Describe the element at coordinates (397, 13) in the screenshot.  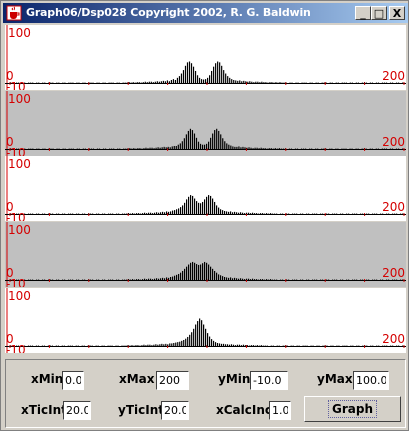
I see `close-button: X` at that location.